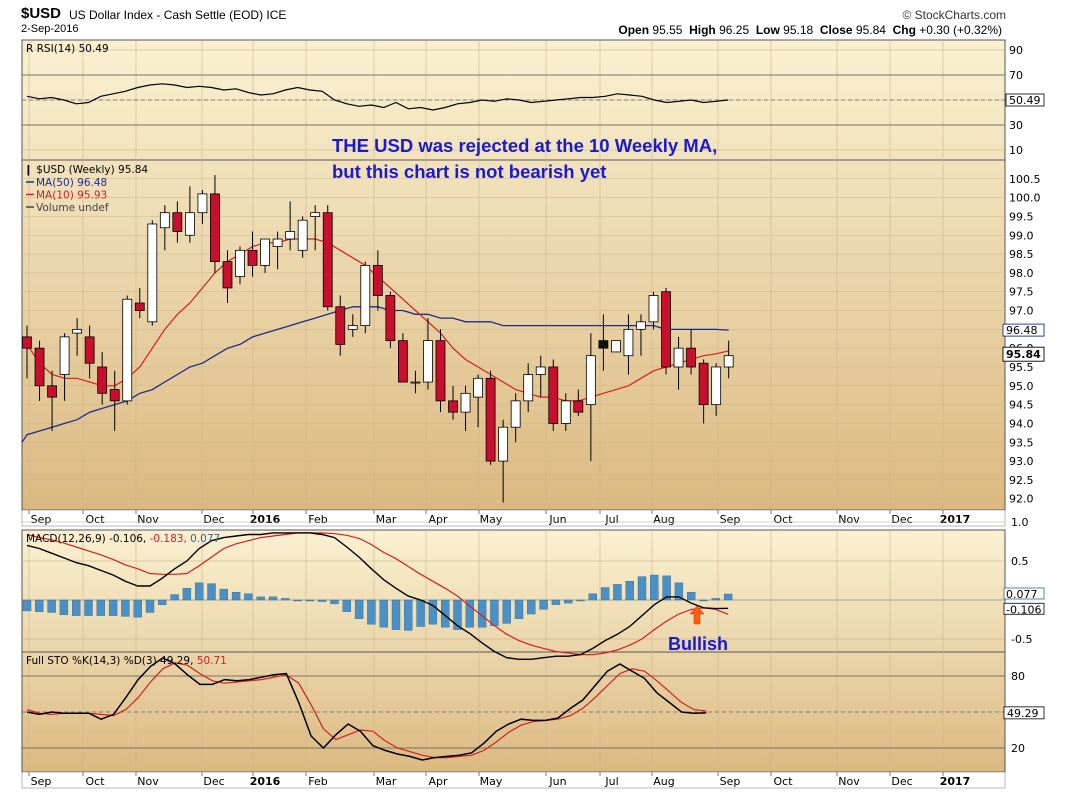  What do you see at coordinates (1021, 442) in the screenshot?
I see `price-tick-label: 93.5` at bounding box center [1021, 442].